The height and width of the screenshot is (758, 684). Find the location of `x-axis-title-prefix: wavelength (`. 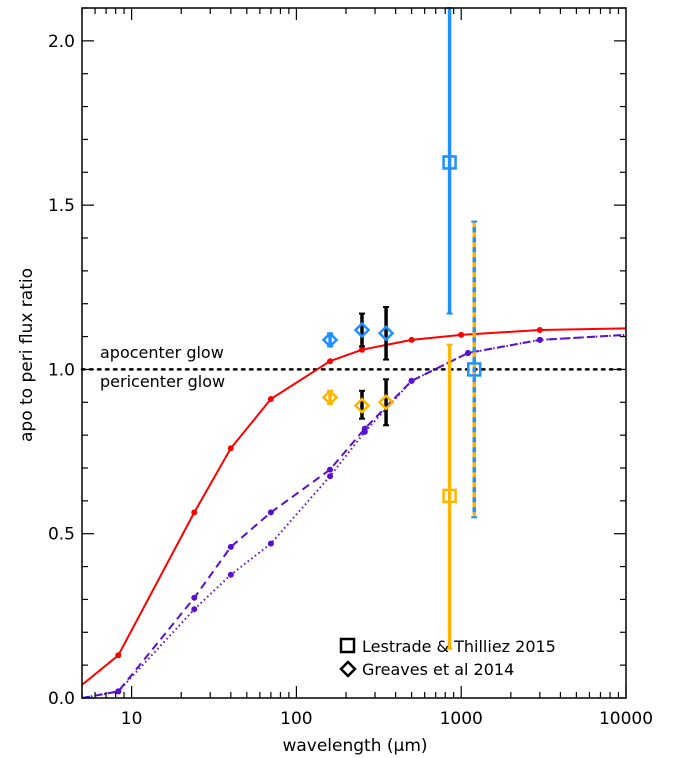

x-axis-title-prefix: wavelength ( is located at coordinates (337, 746).